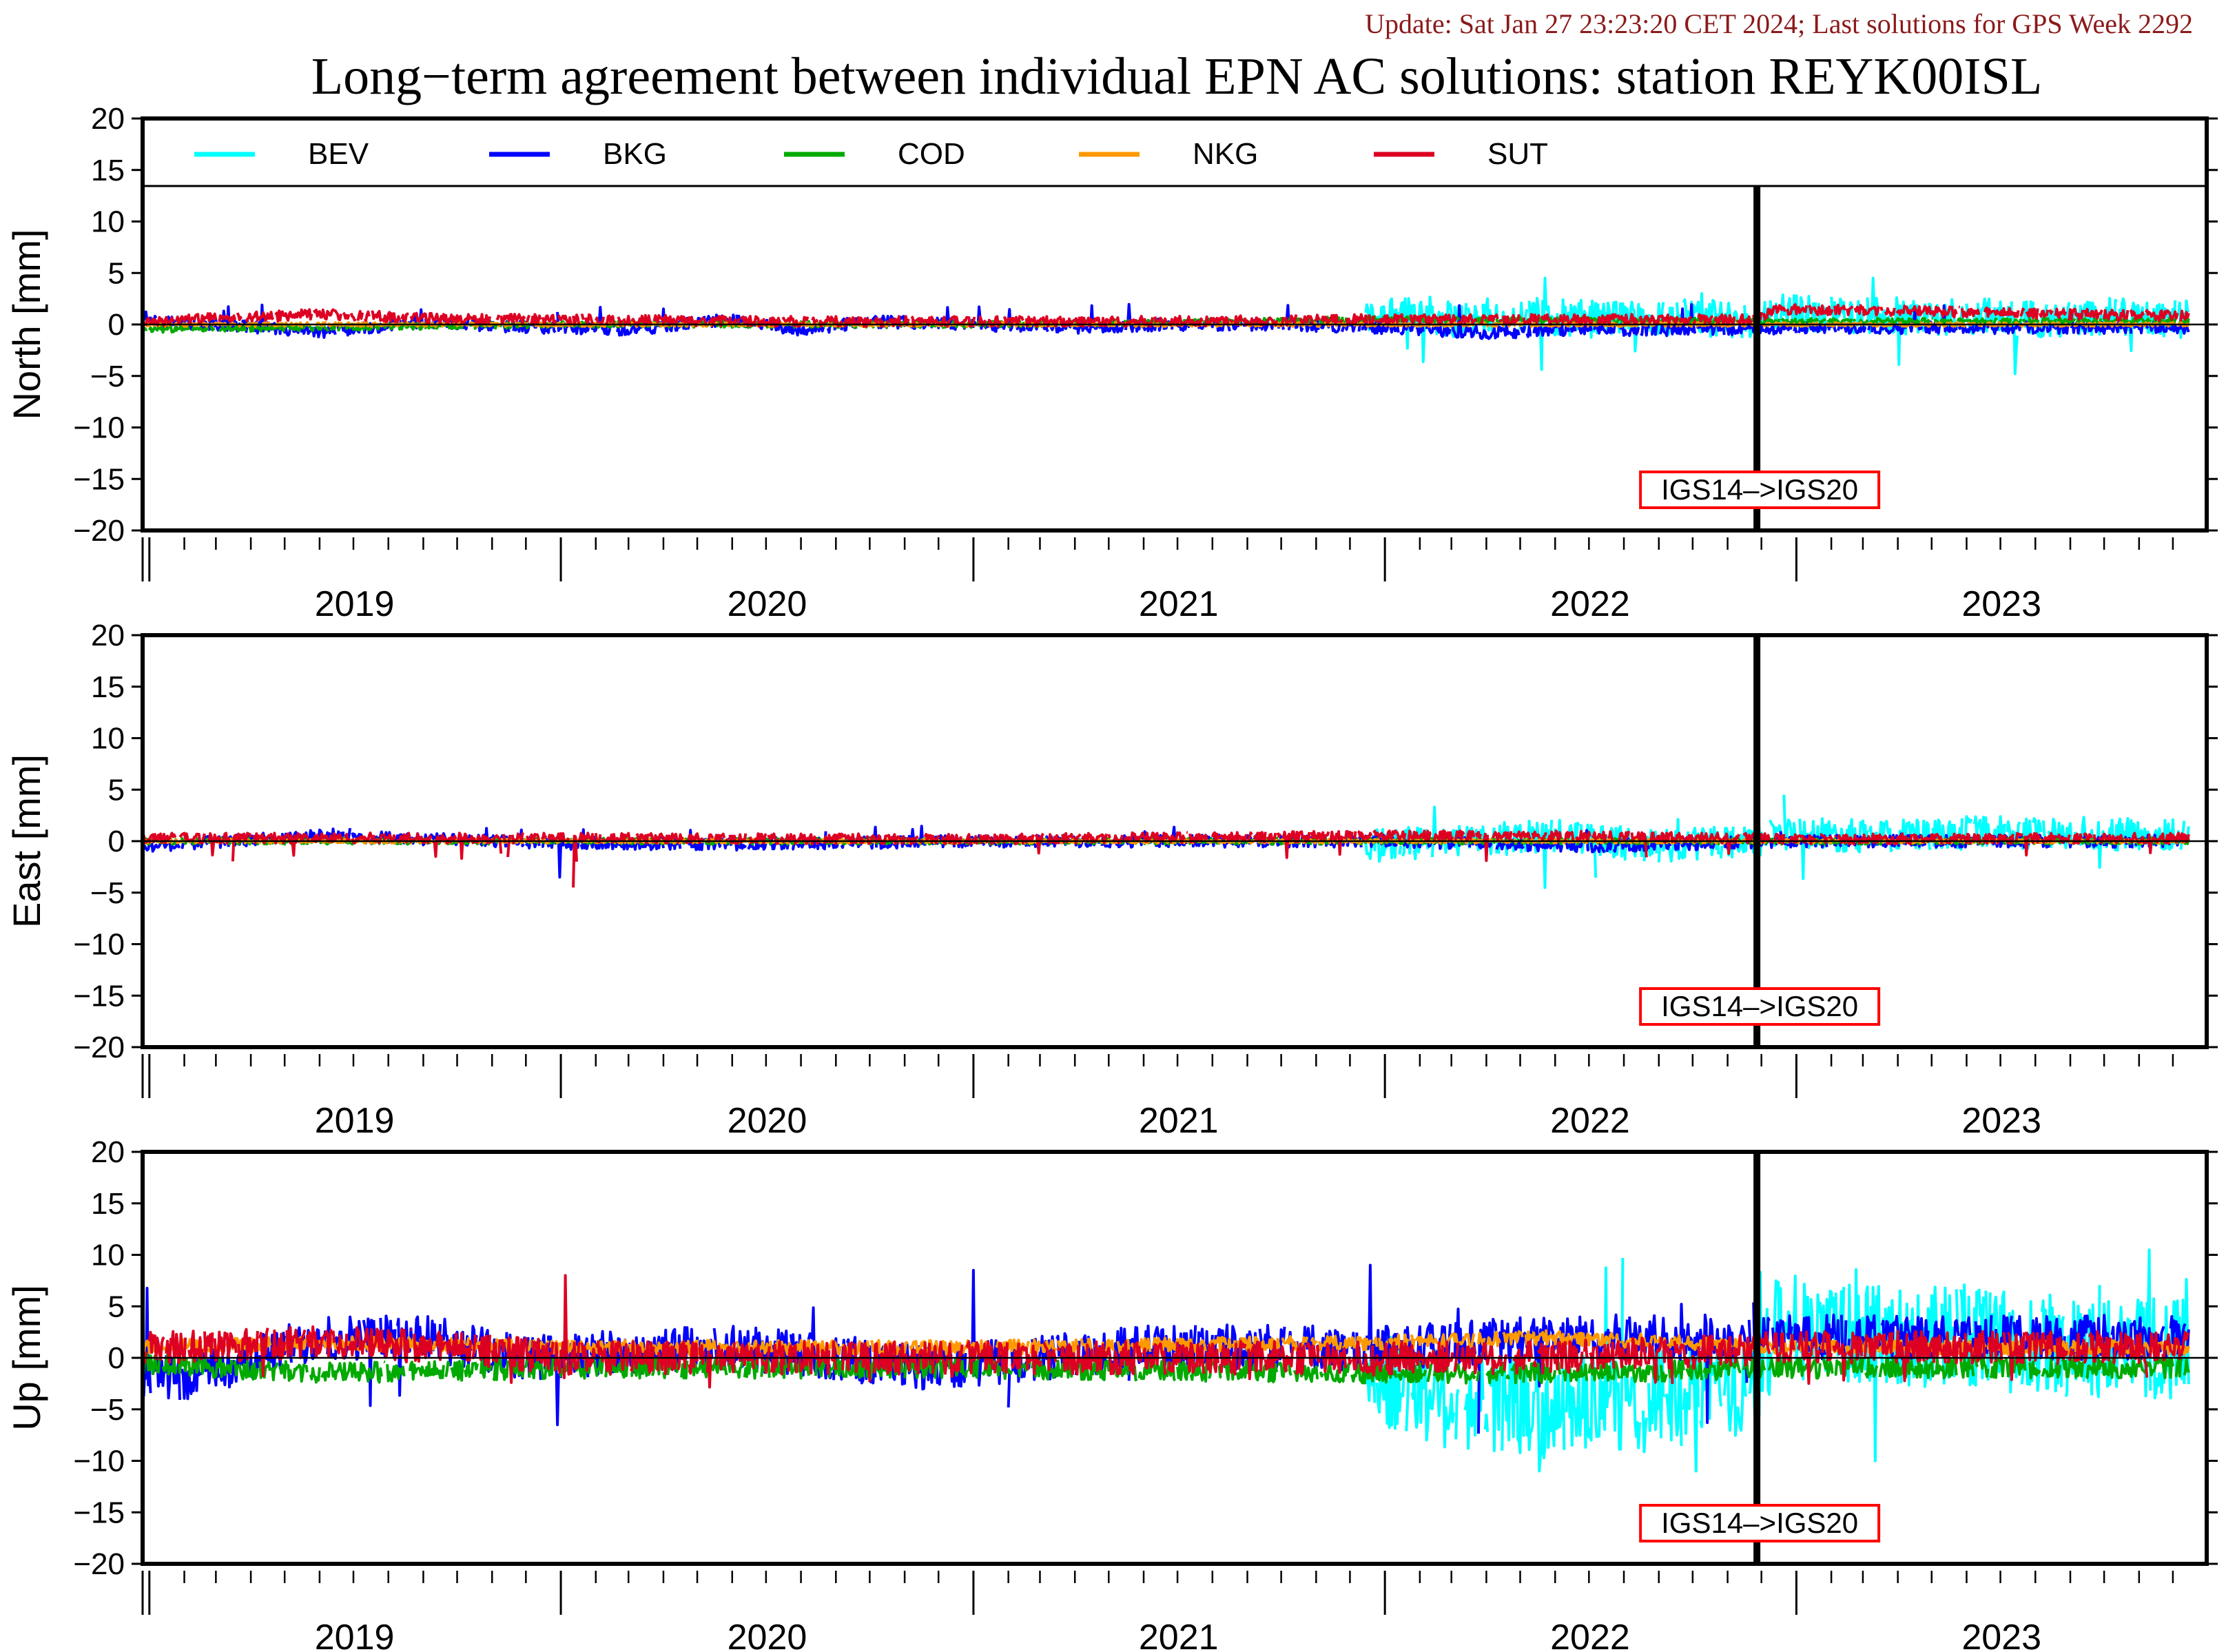 The width and height of the screenshot is (2226, 1652). I want to click on east-xtick-label-2021: 2021, so click(1179, 1121).